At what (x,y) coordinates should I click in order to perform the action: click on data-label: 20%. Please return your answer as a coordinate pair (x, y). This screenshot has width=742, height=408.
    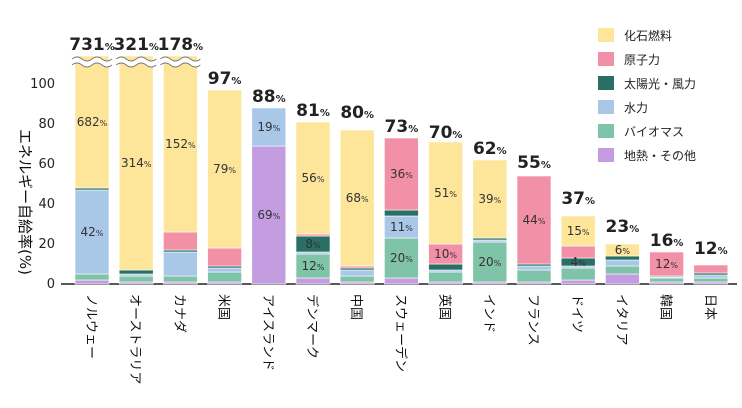
    Looking at the image, I should click on (489, 262).